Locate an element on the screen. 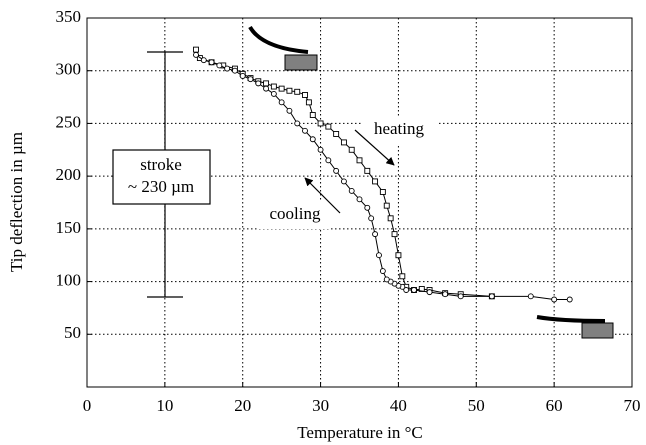 The width and height of the screenshot is (646, 445). y-tick-label: 300 is located at coordinates (69, 69).